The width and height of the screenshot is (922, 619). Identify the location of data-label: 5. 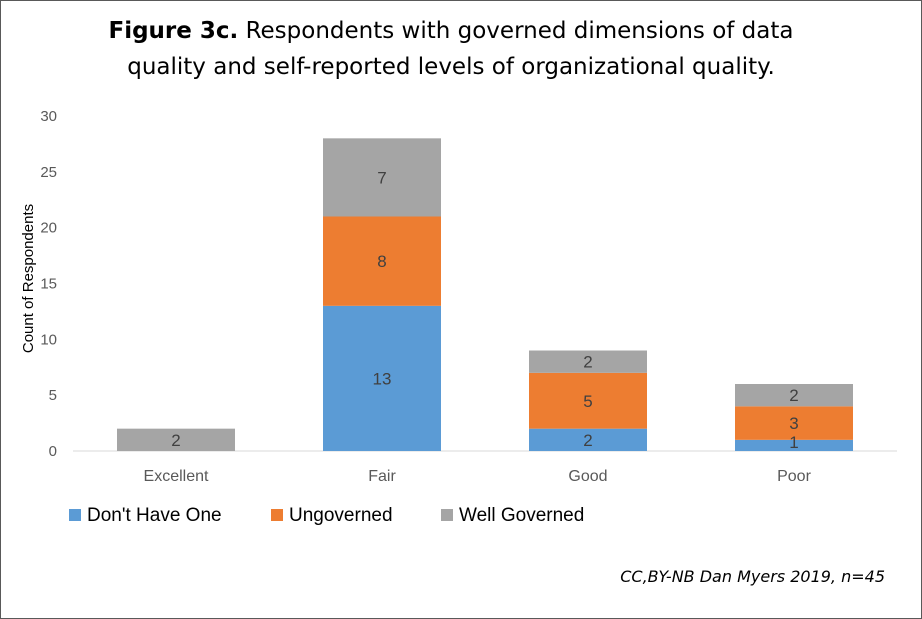
(587, 401).